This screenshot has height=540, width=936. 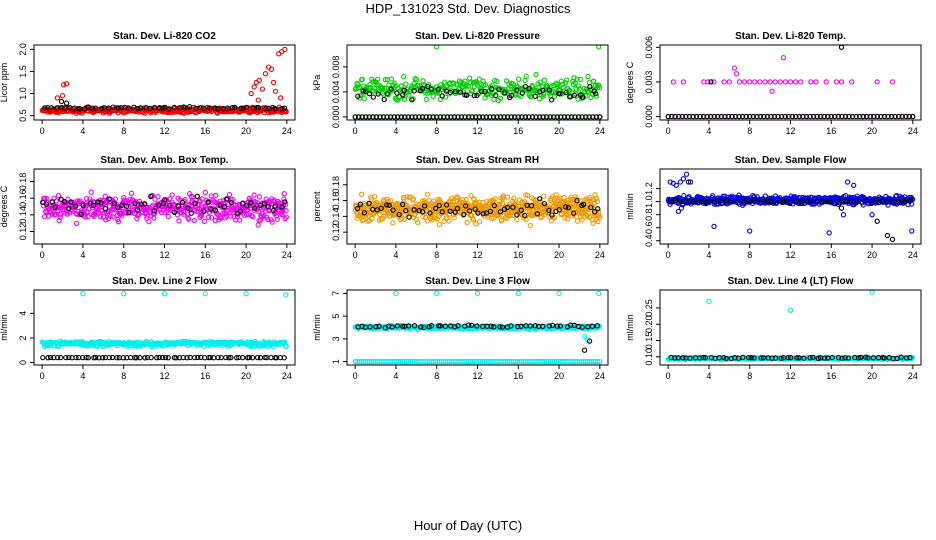 I want to click on y-tick-label: 5, so click(x=336, y=316).